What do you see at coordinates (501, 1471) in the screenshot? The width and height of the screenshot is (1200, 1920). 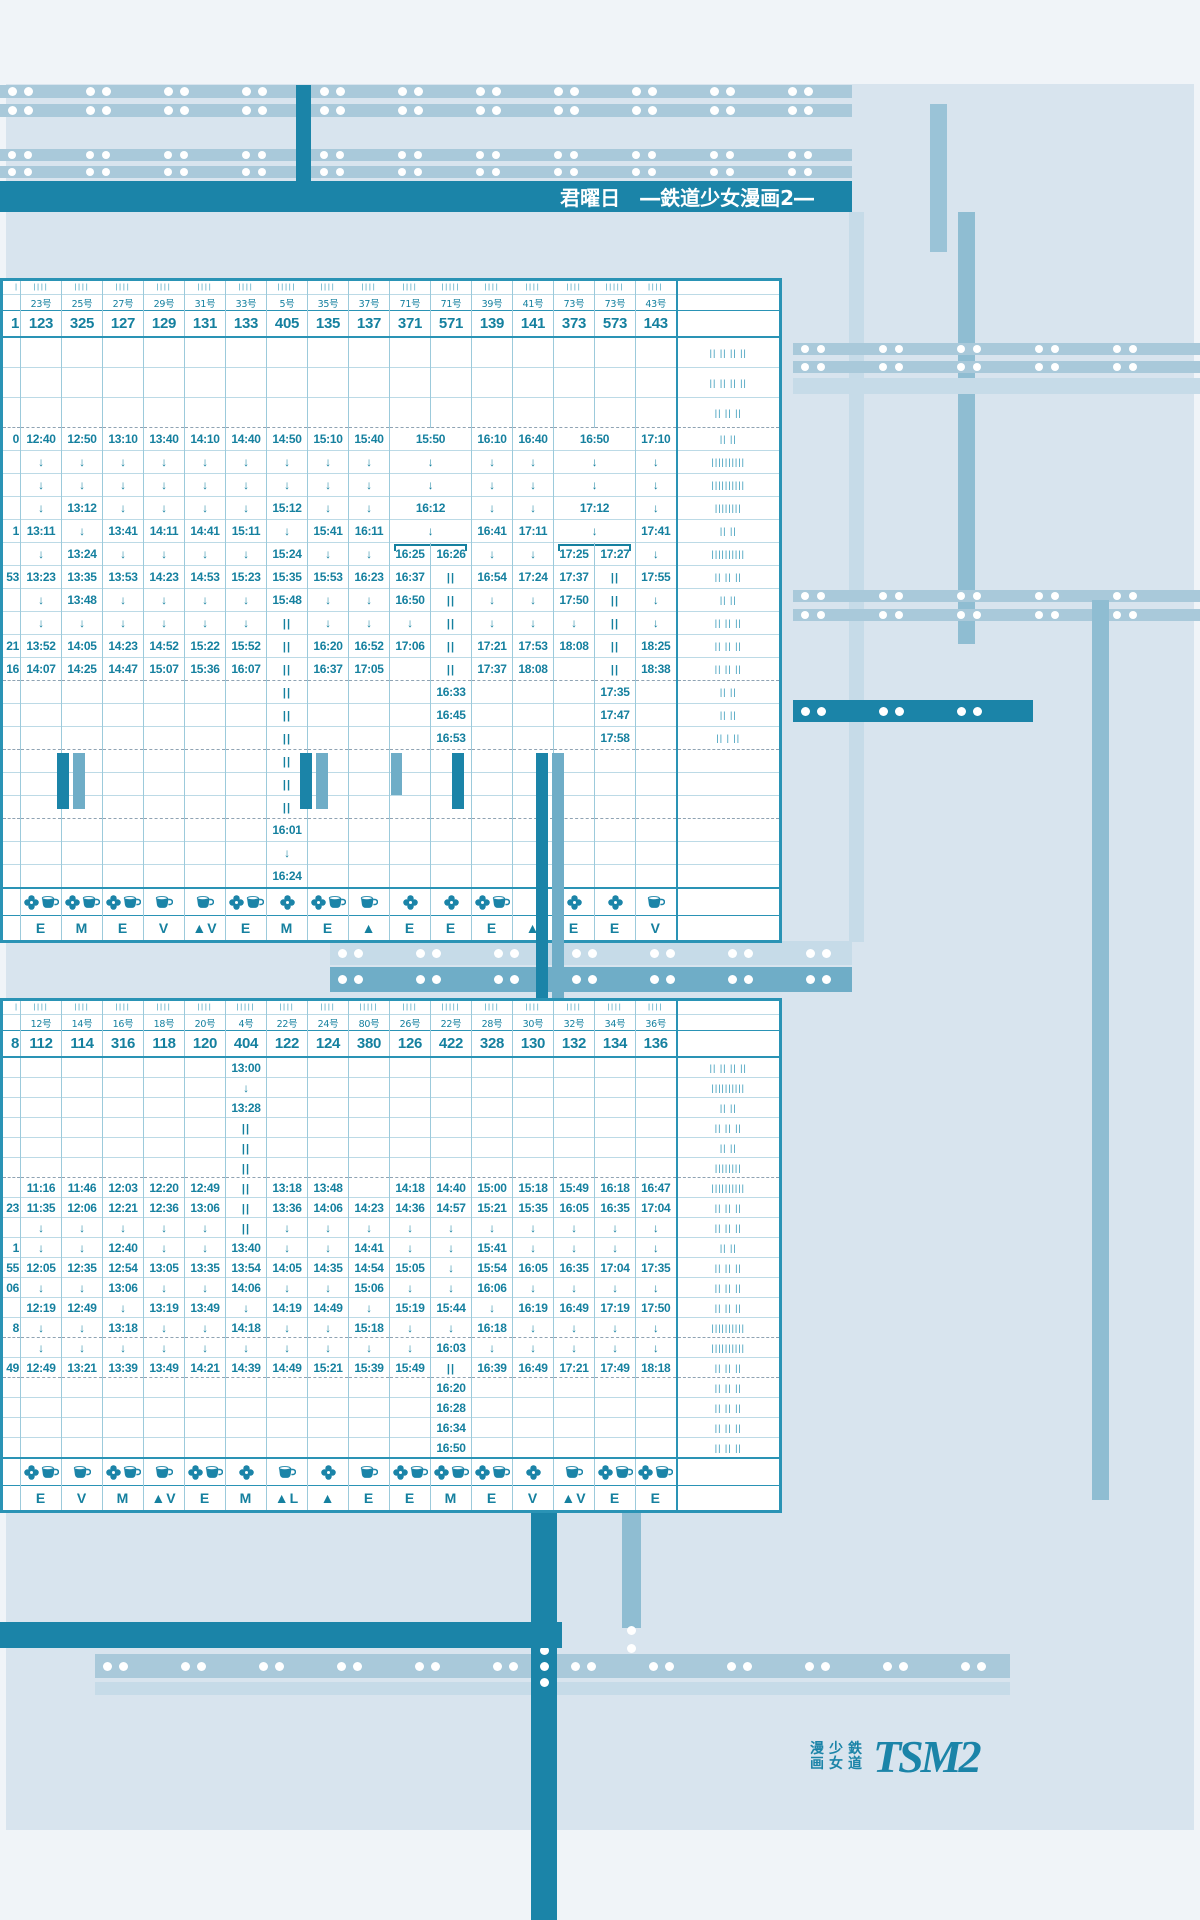 I see `cup-icon` at bounding box center [501, 1471].